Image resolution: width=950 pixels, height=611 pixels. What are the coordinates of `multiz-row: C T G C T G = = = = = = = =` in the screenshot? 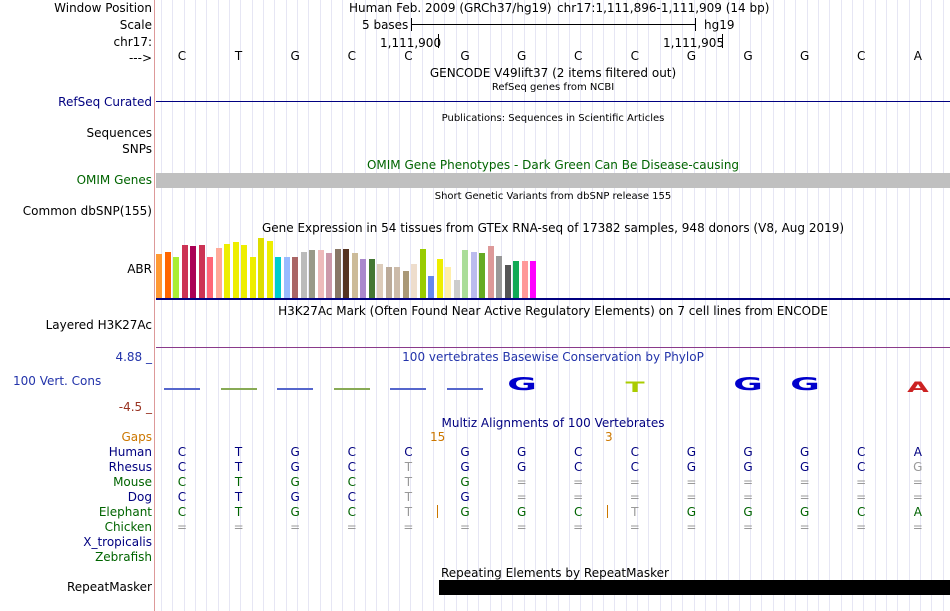 It's located at (553, 482).